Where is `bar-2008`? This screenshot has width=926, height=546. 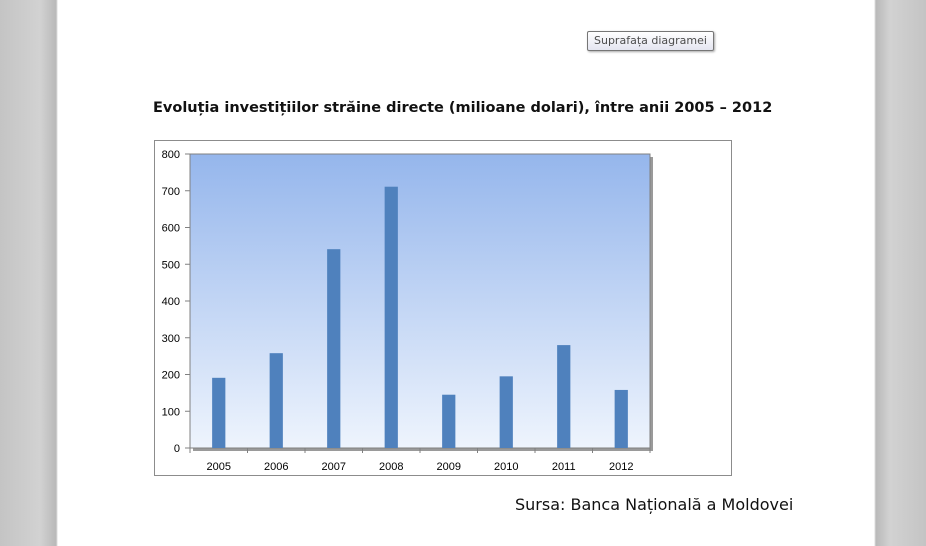 bar-2008 is located at coordinates (391, 317).